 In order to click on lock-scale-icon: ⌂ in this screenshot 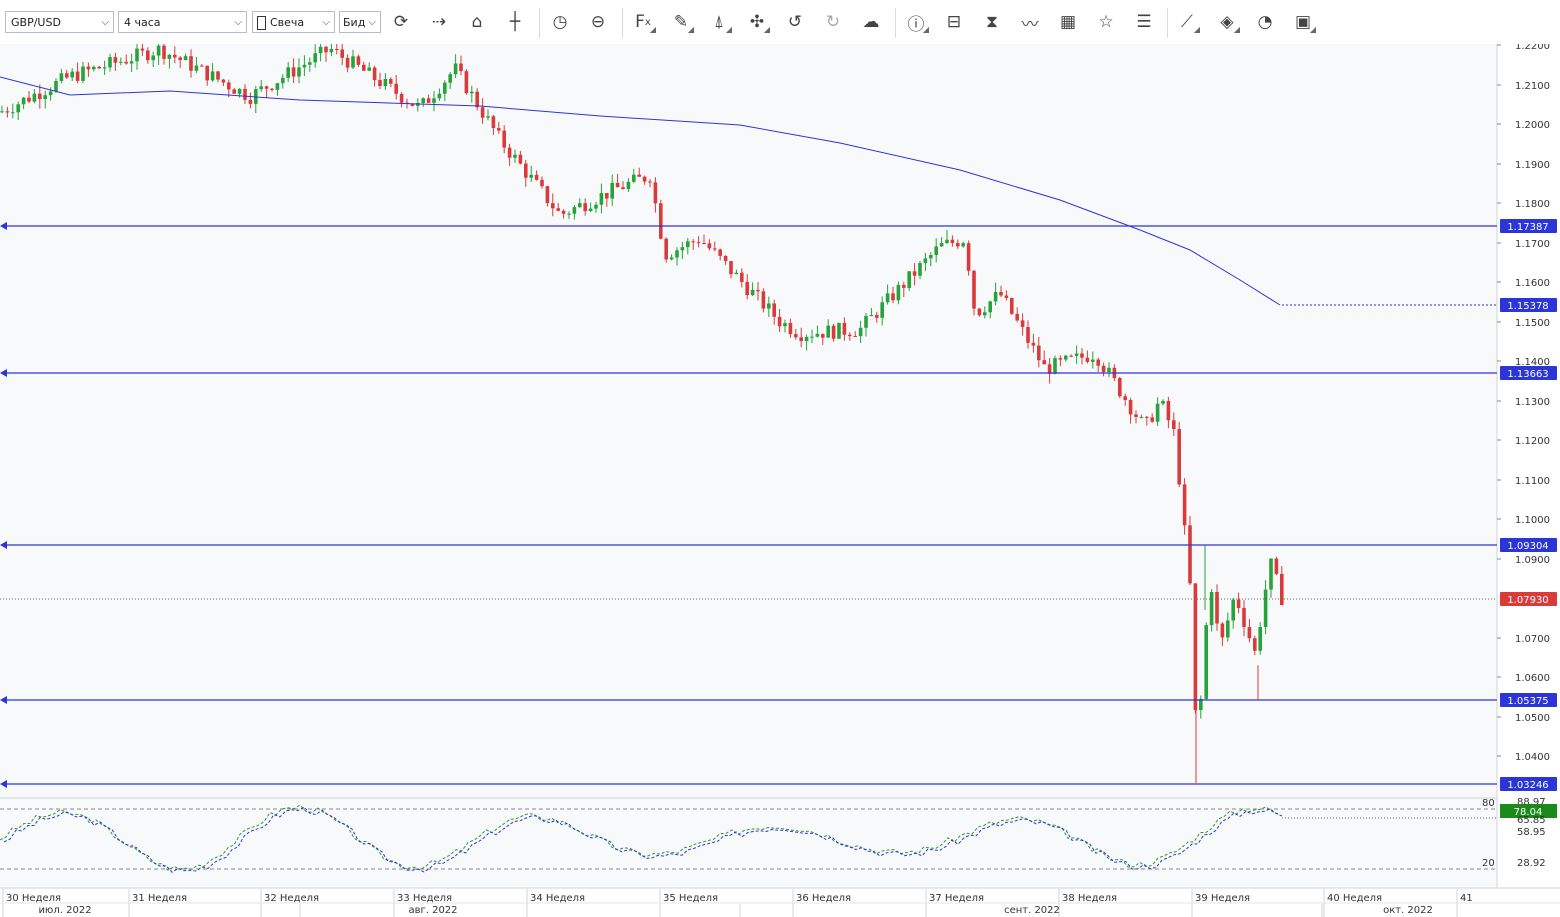, I will do `click(477, 22)`.